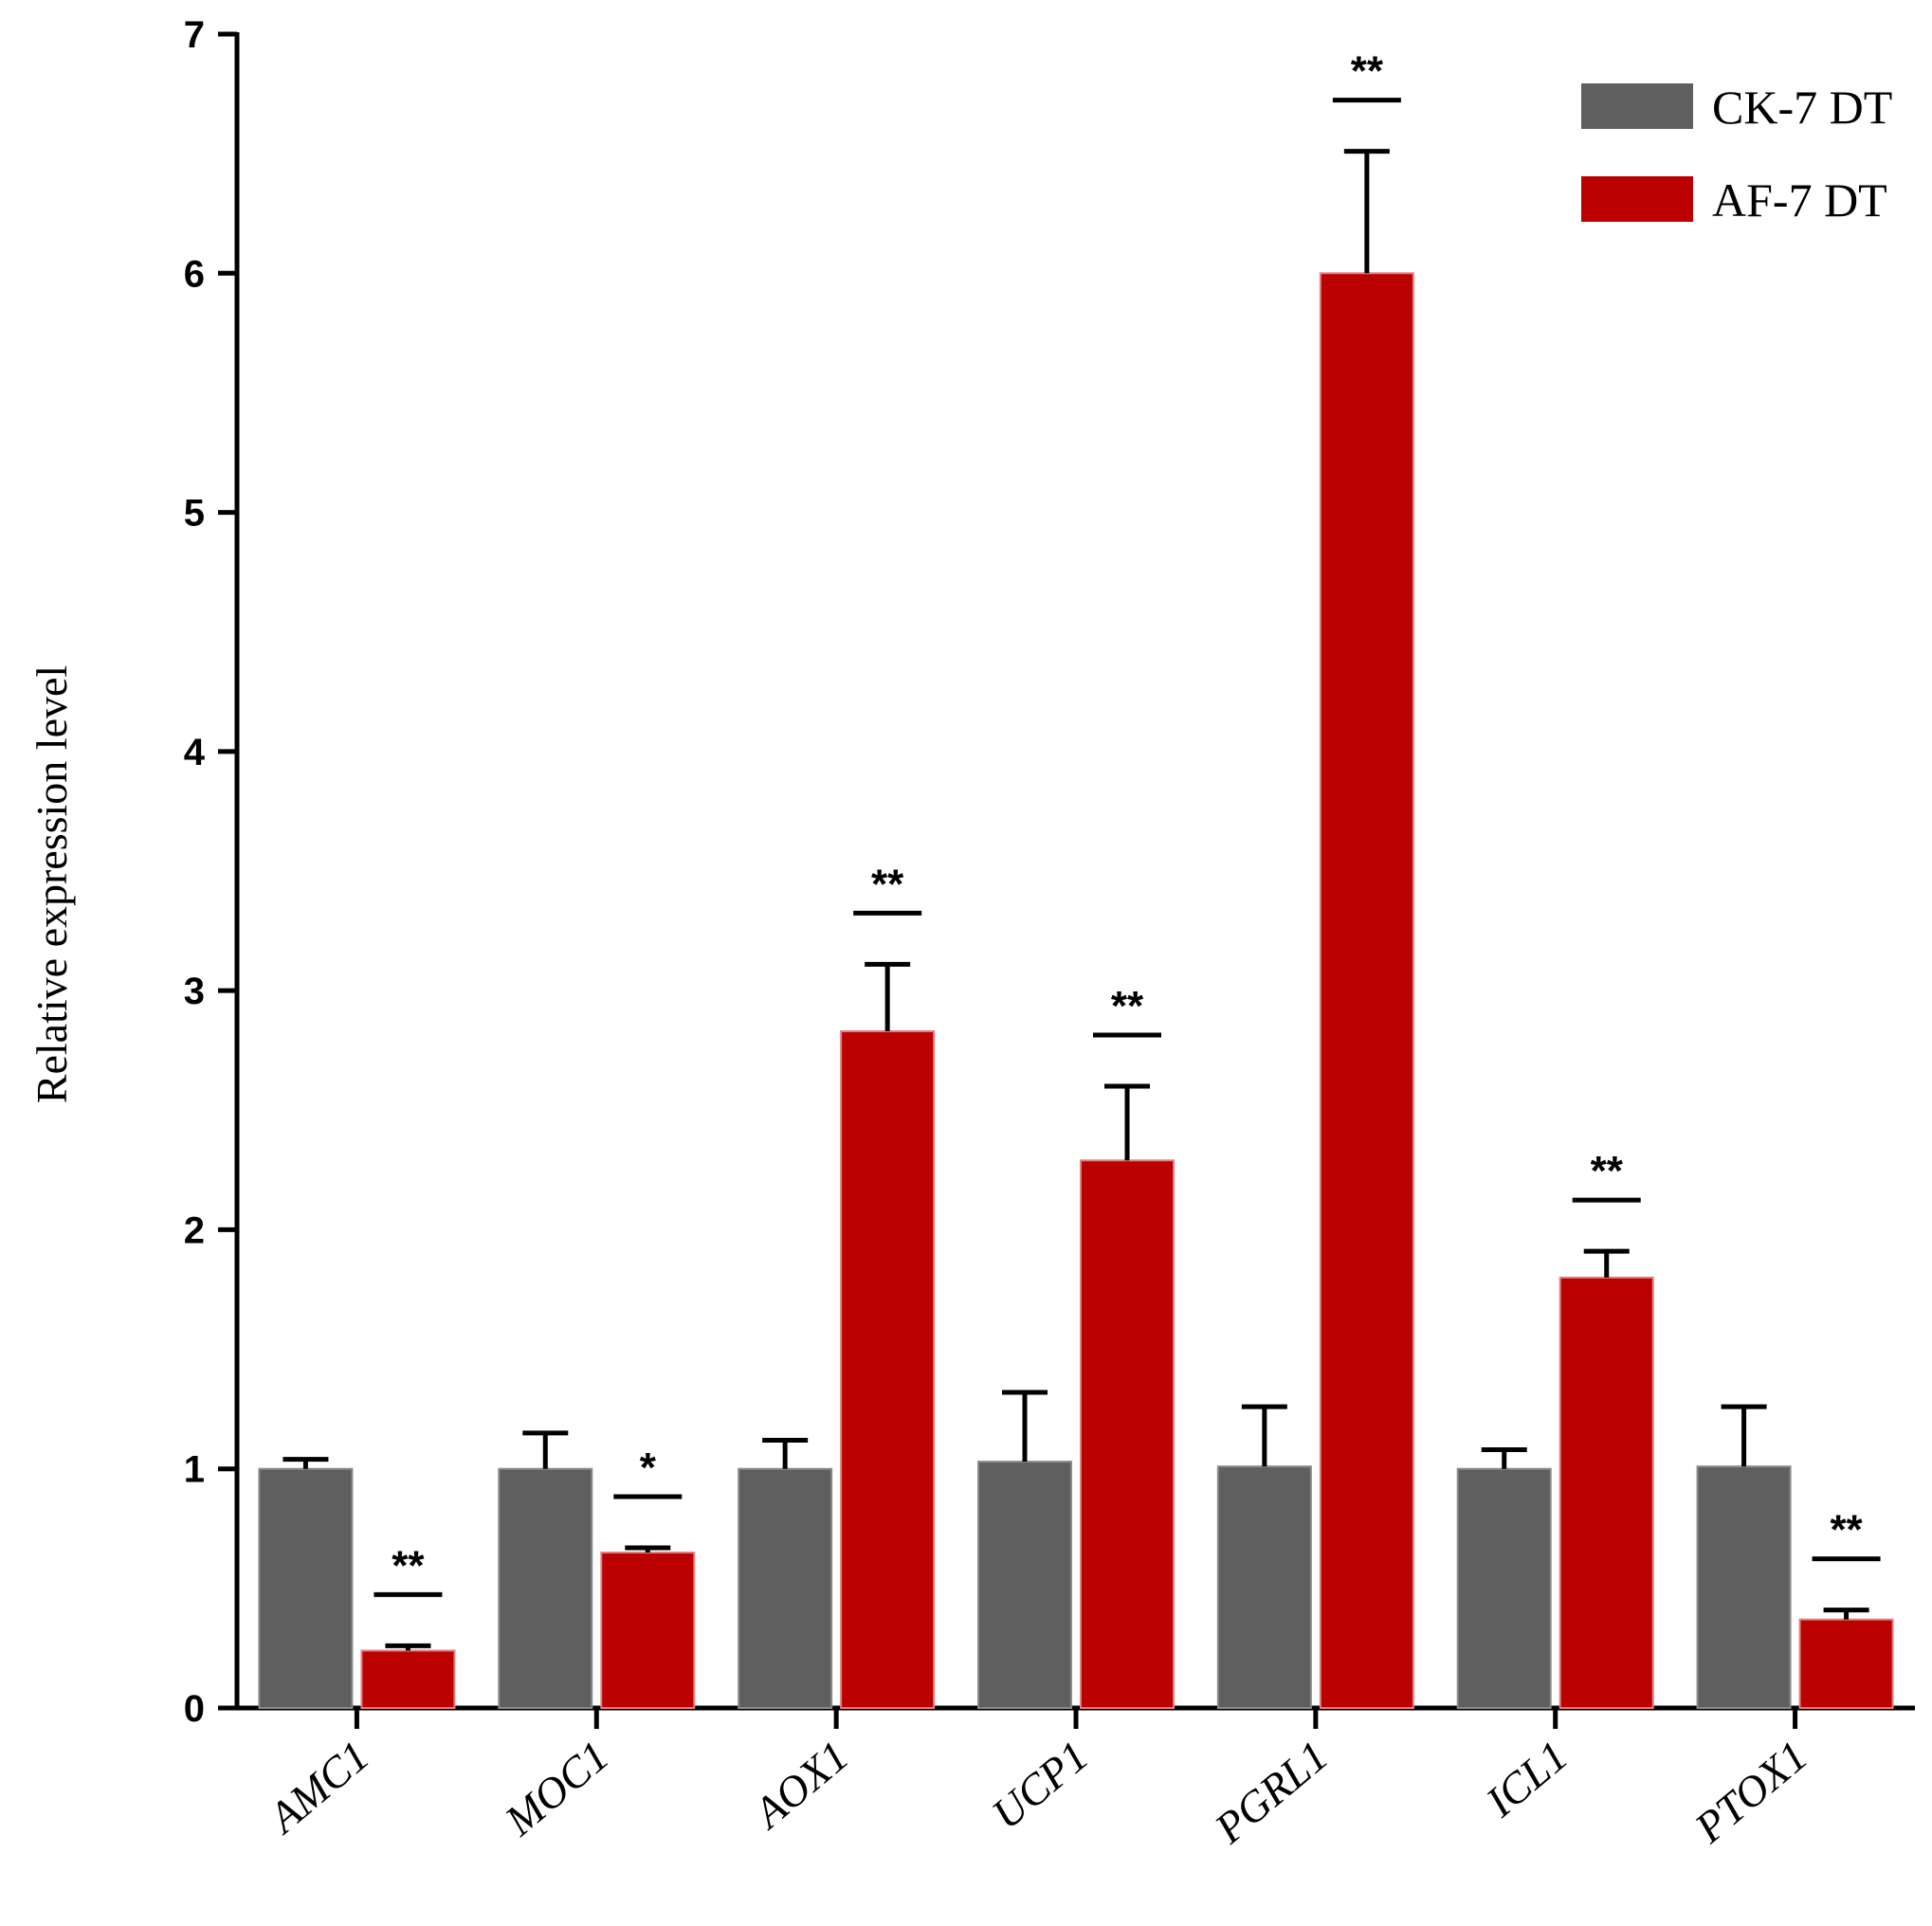 The height and width of the screenshot is (1926, 1932). Describe the element at coordinates (52, 884) in the screenshot. I see `y-axis-title: Relative expression level` at that location.